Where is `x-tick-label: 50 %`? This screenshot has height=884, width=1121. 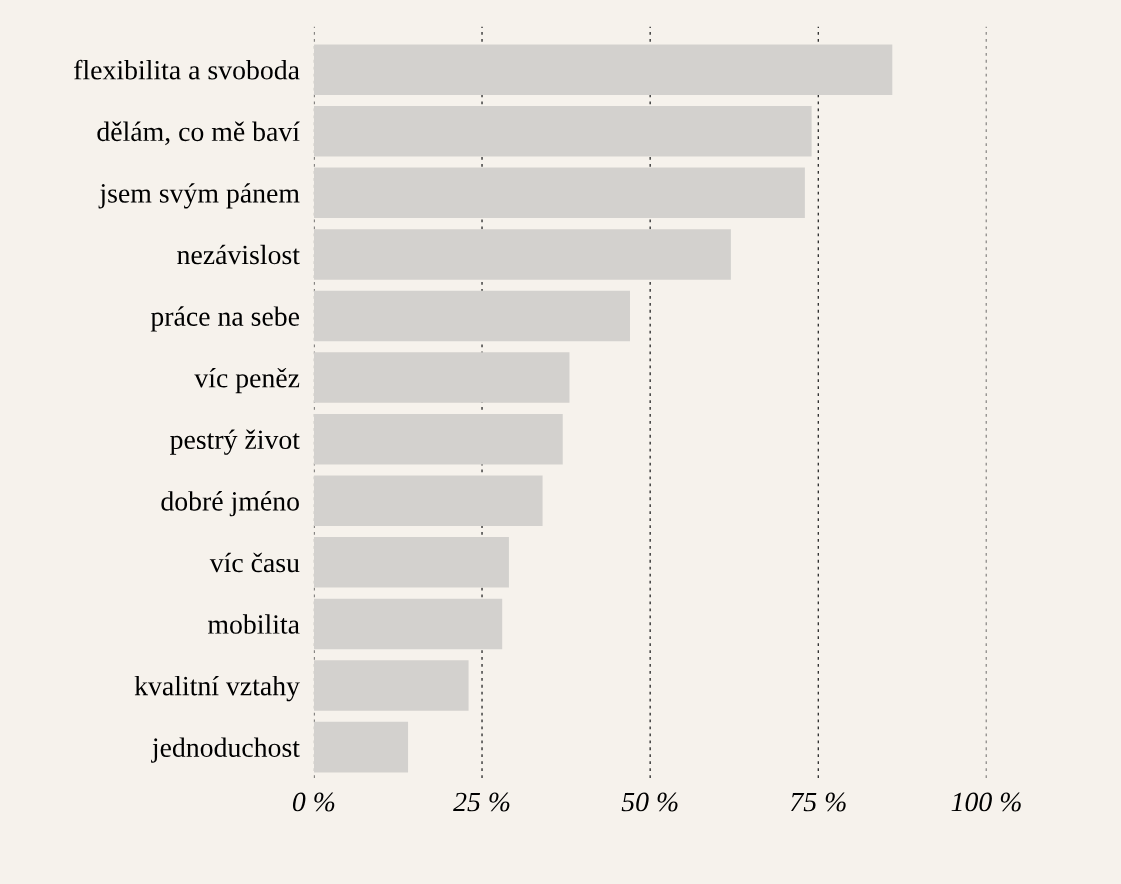
x-tick-label: 50 % is located at coordinates (649, 802).